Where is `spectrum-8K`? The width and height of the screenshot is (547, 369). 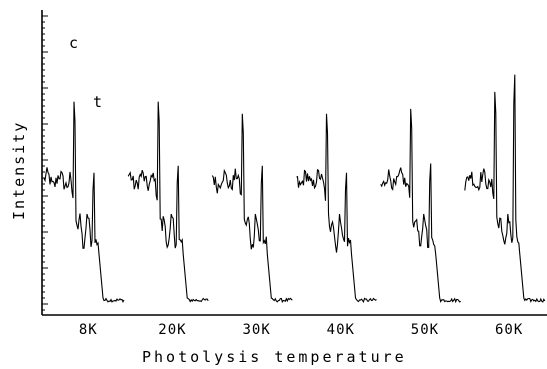 spectrum-8K is located at coordinates (84, 202).